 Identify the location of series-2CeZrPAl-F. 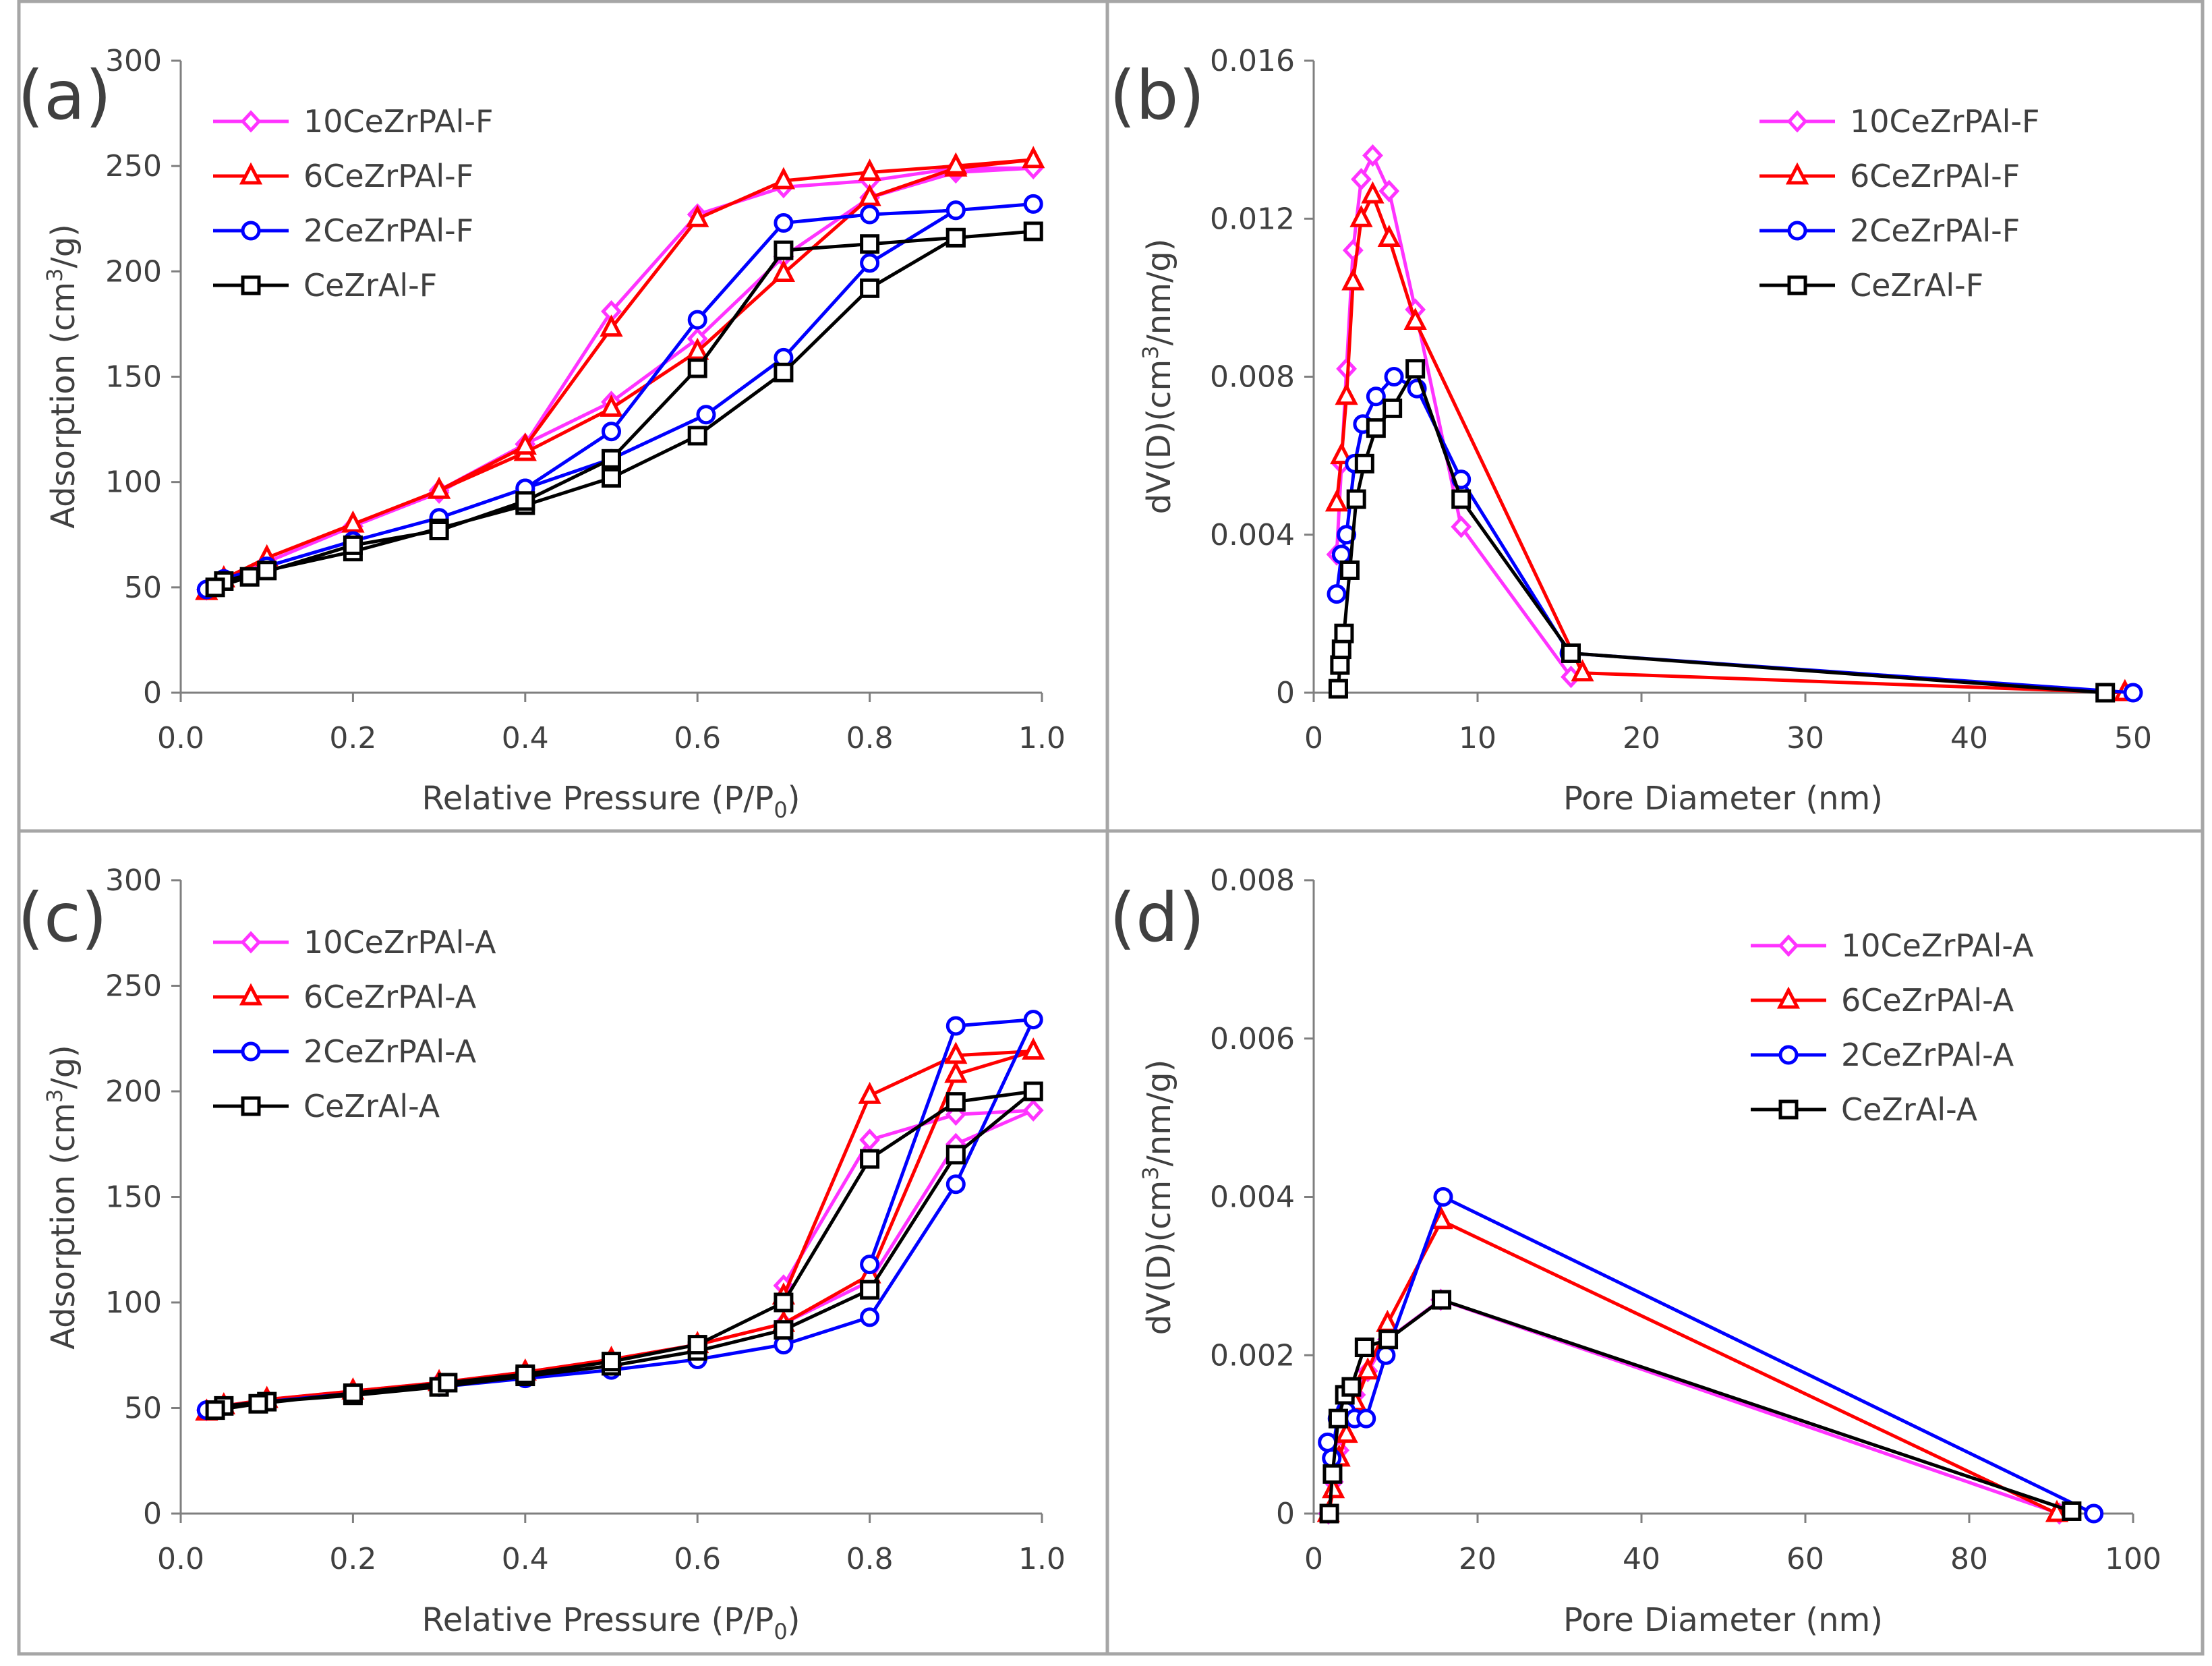
(1735, 535).